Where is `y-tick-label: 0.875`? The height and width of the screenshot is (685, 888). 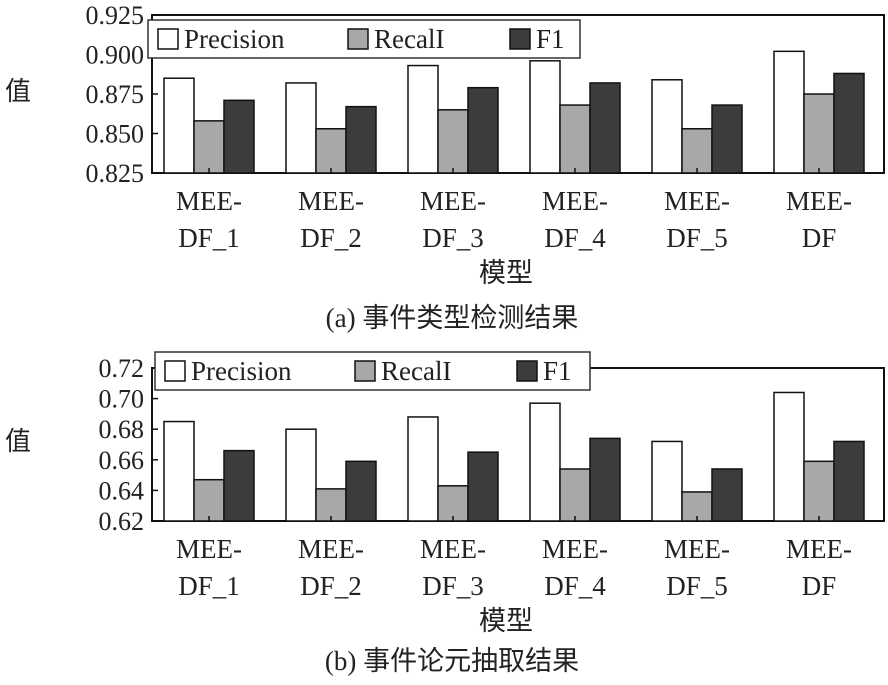
y-tick-label: 0.875 is located at coordinates (115, 94).